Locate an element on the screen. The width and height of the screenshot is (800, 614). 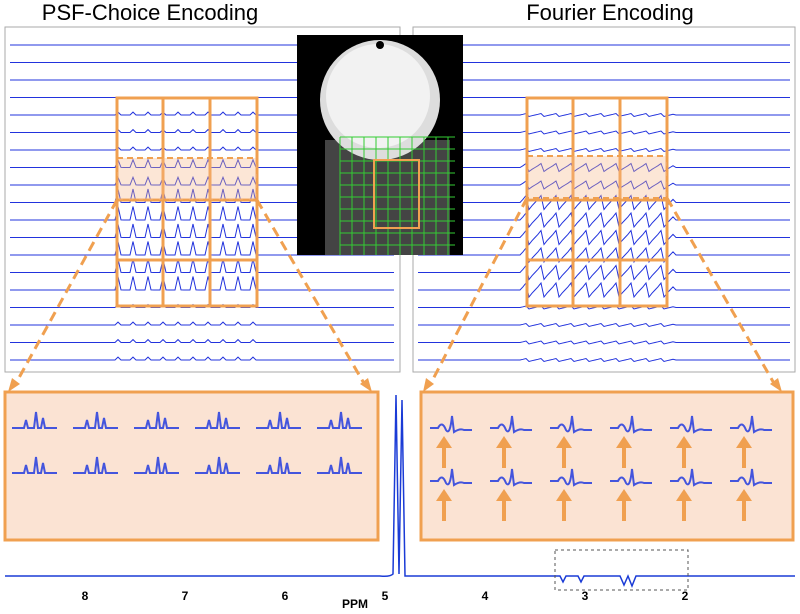
tick-label: 4 is located at coordinates (485, 596).